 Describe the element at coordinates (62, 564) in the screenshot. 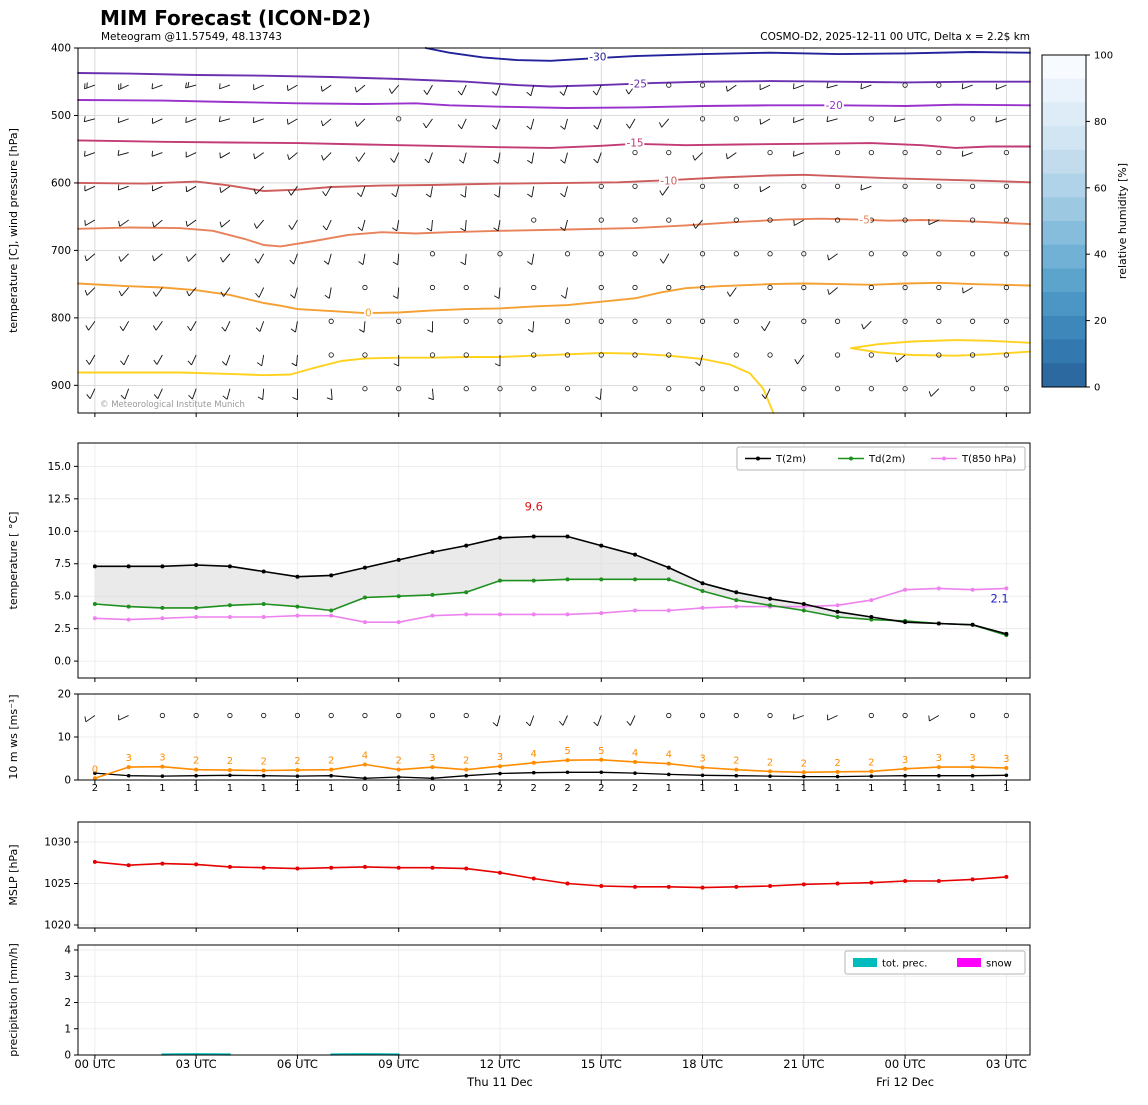

I see `svg-text: 7.5` at that location.